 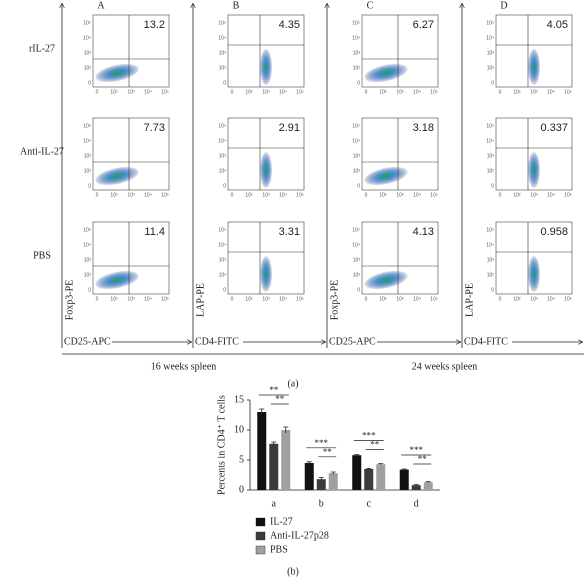 I want to click on row-label: Anti-IL-27, so click(x=42, y=151).